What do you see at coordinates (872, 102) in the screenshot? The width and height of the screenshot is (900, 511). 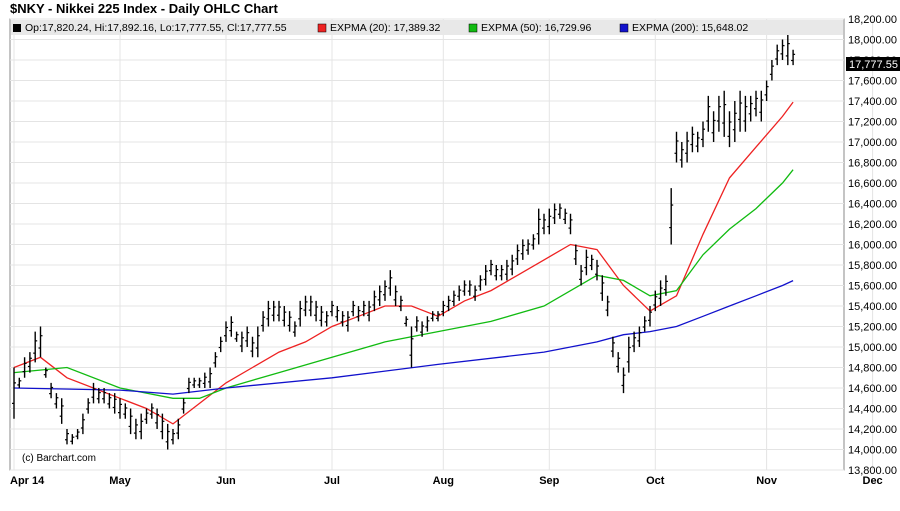 I see `y-tick-label: 17,400.00` at bounding box center [872, 102].